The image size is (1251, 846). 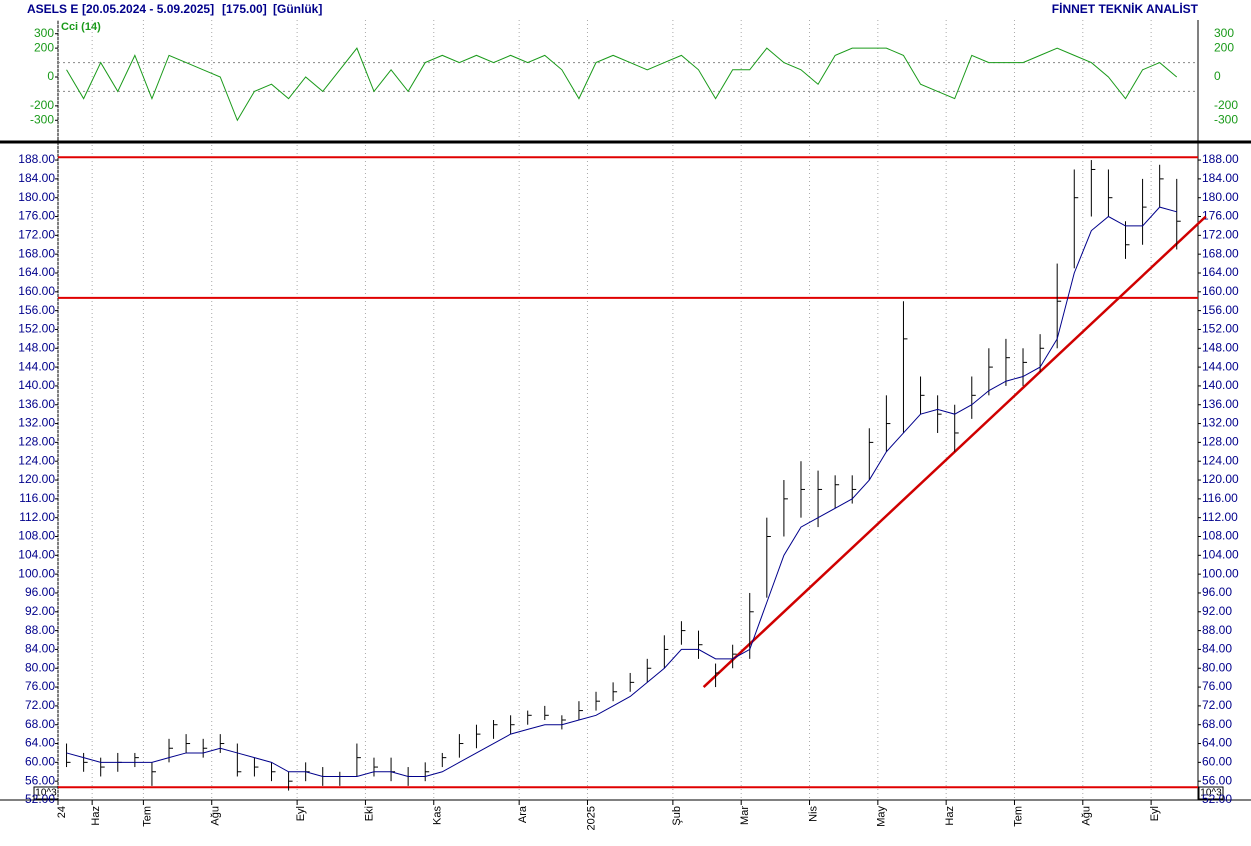 I want to click on cci-title: Cci (14), so click(x=81, y=27).